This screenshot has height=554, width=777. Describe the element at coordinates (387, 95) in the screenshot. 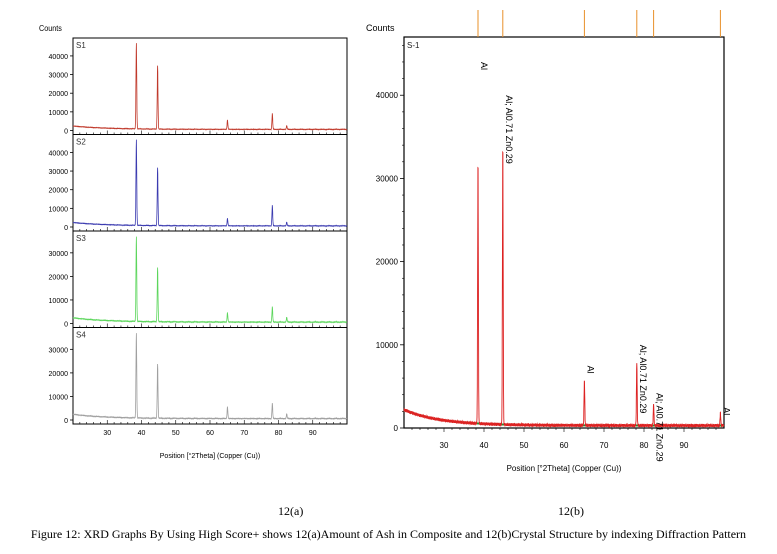

I see `y-tick-label-b: 40000` at that location.